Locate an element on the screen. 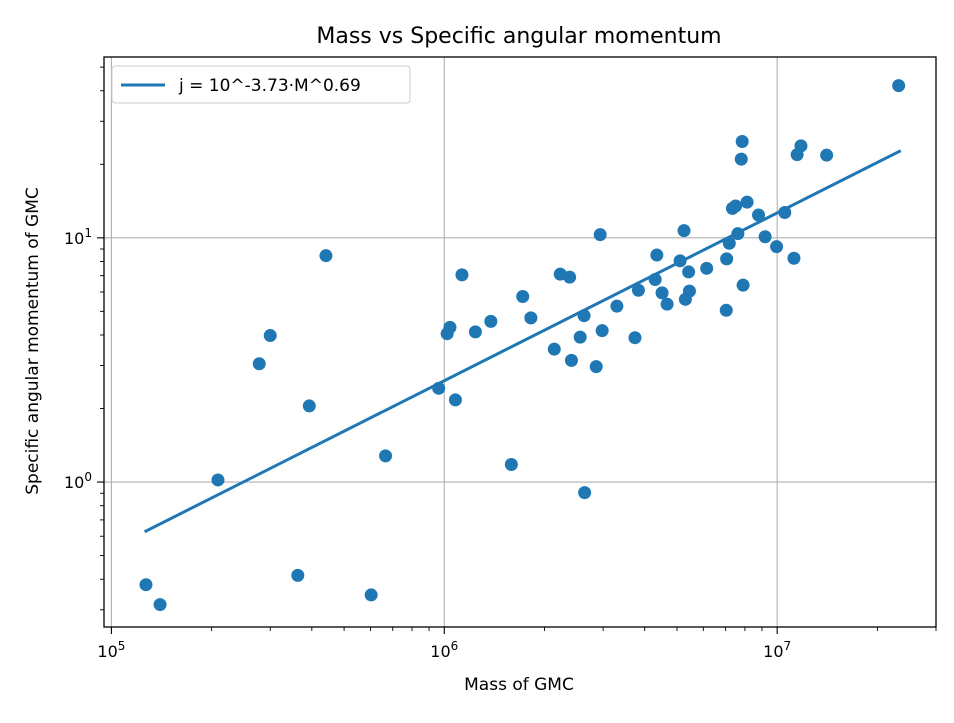 This screenshot has width=954, height=723. legend-box is located at coordinates (261, 84).